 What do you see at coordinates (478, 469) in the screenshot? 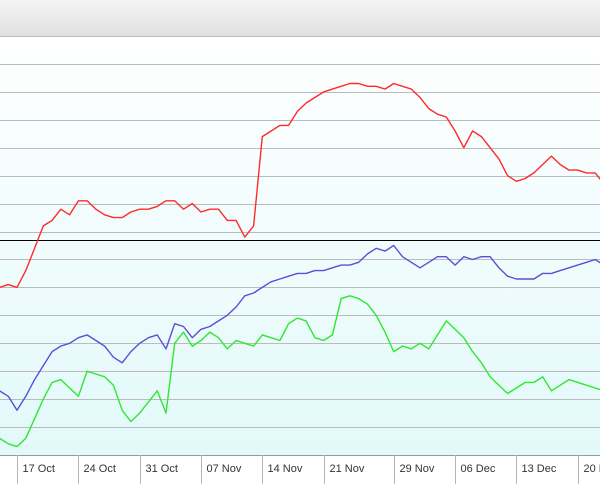
I see `x-tick-label: 06 Dec` at bounding box center [478, 469].